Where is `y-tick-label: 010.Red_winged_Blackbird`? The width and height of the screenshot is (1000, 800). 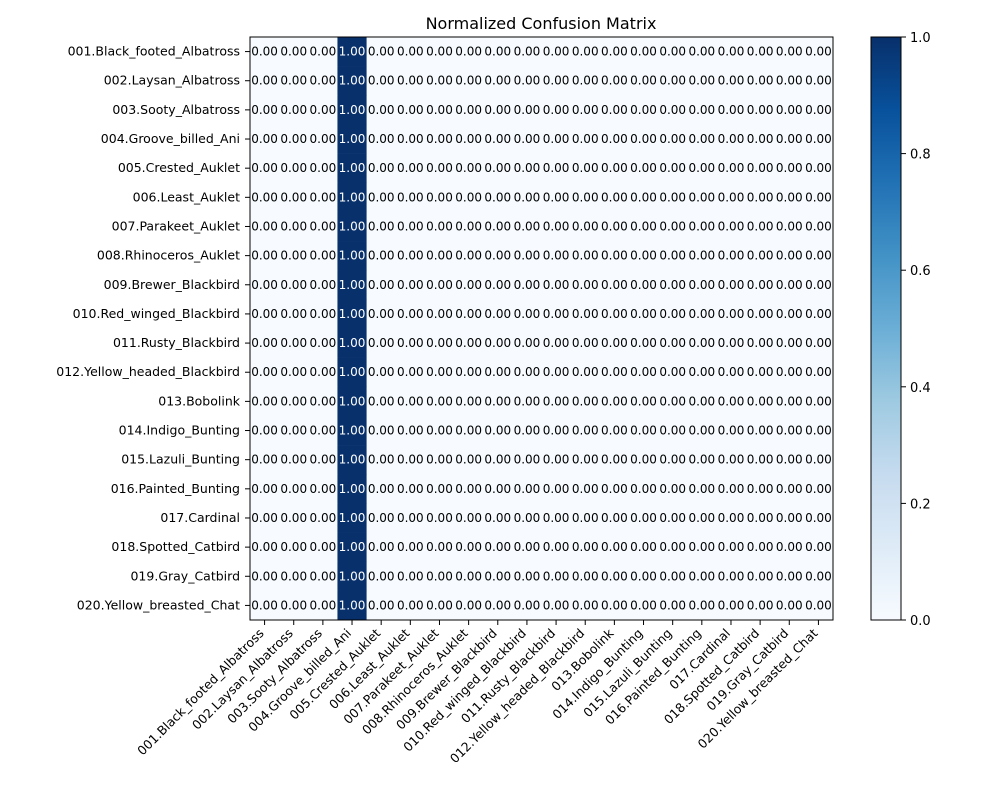 y-tick-label: 010.Red_winged_Blackbird is located at coordinates (156, 313).